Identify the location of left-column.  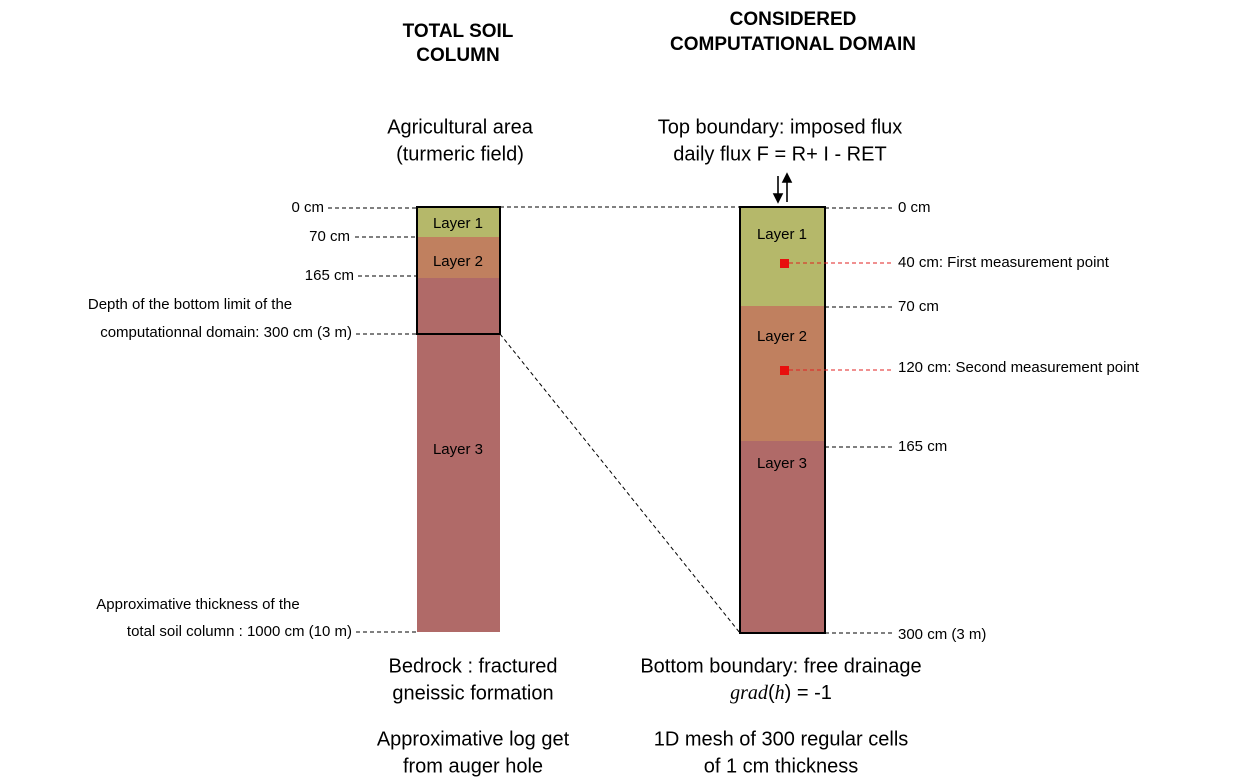
(458, 419).